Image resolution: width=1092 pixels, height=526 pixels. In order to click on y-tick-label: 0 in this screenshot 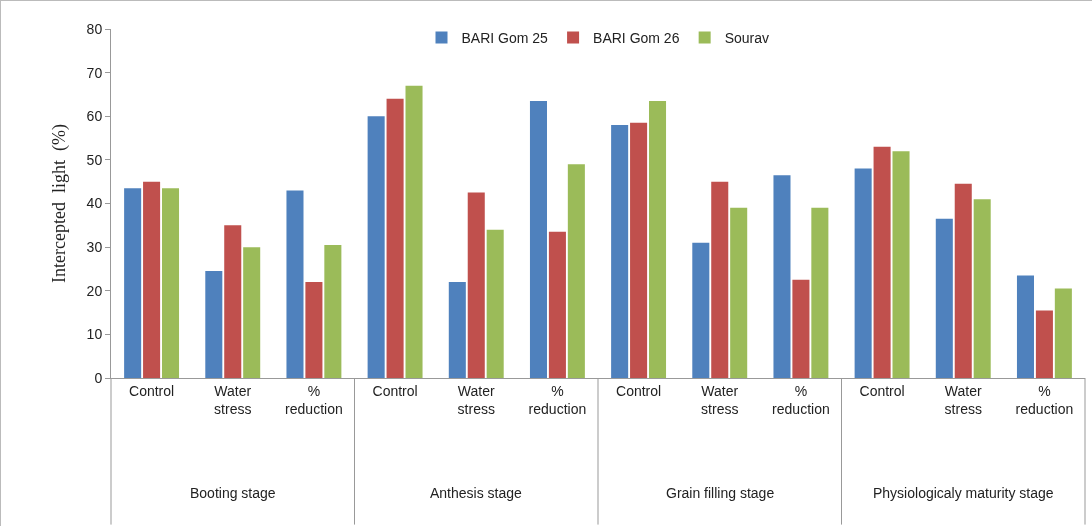, I will do `click(98, 377)`.